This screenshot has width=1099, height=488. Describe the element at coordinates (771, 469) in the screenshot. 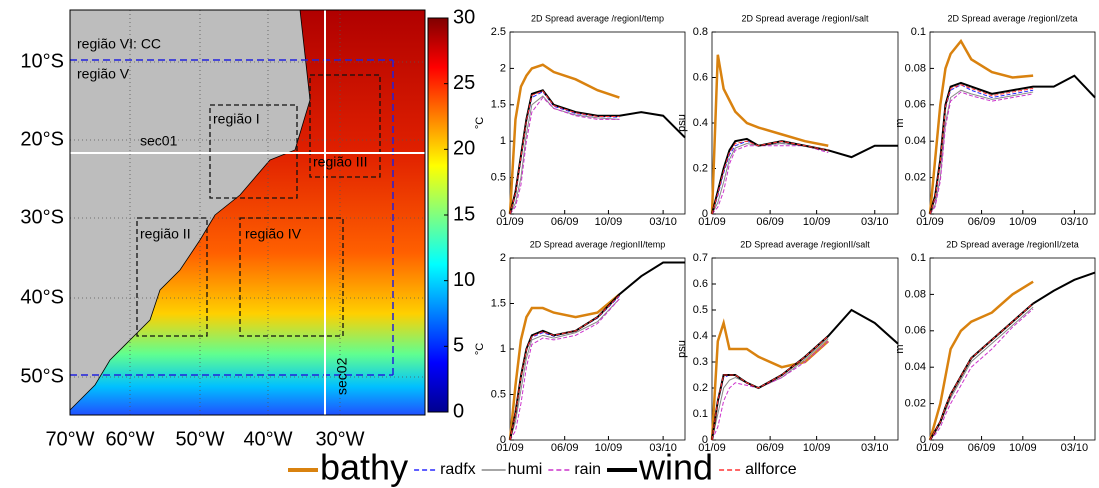

I see `legend-label: allforce` at that location.